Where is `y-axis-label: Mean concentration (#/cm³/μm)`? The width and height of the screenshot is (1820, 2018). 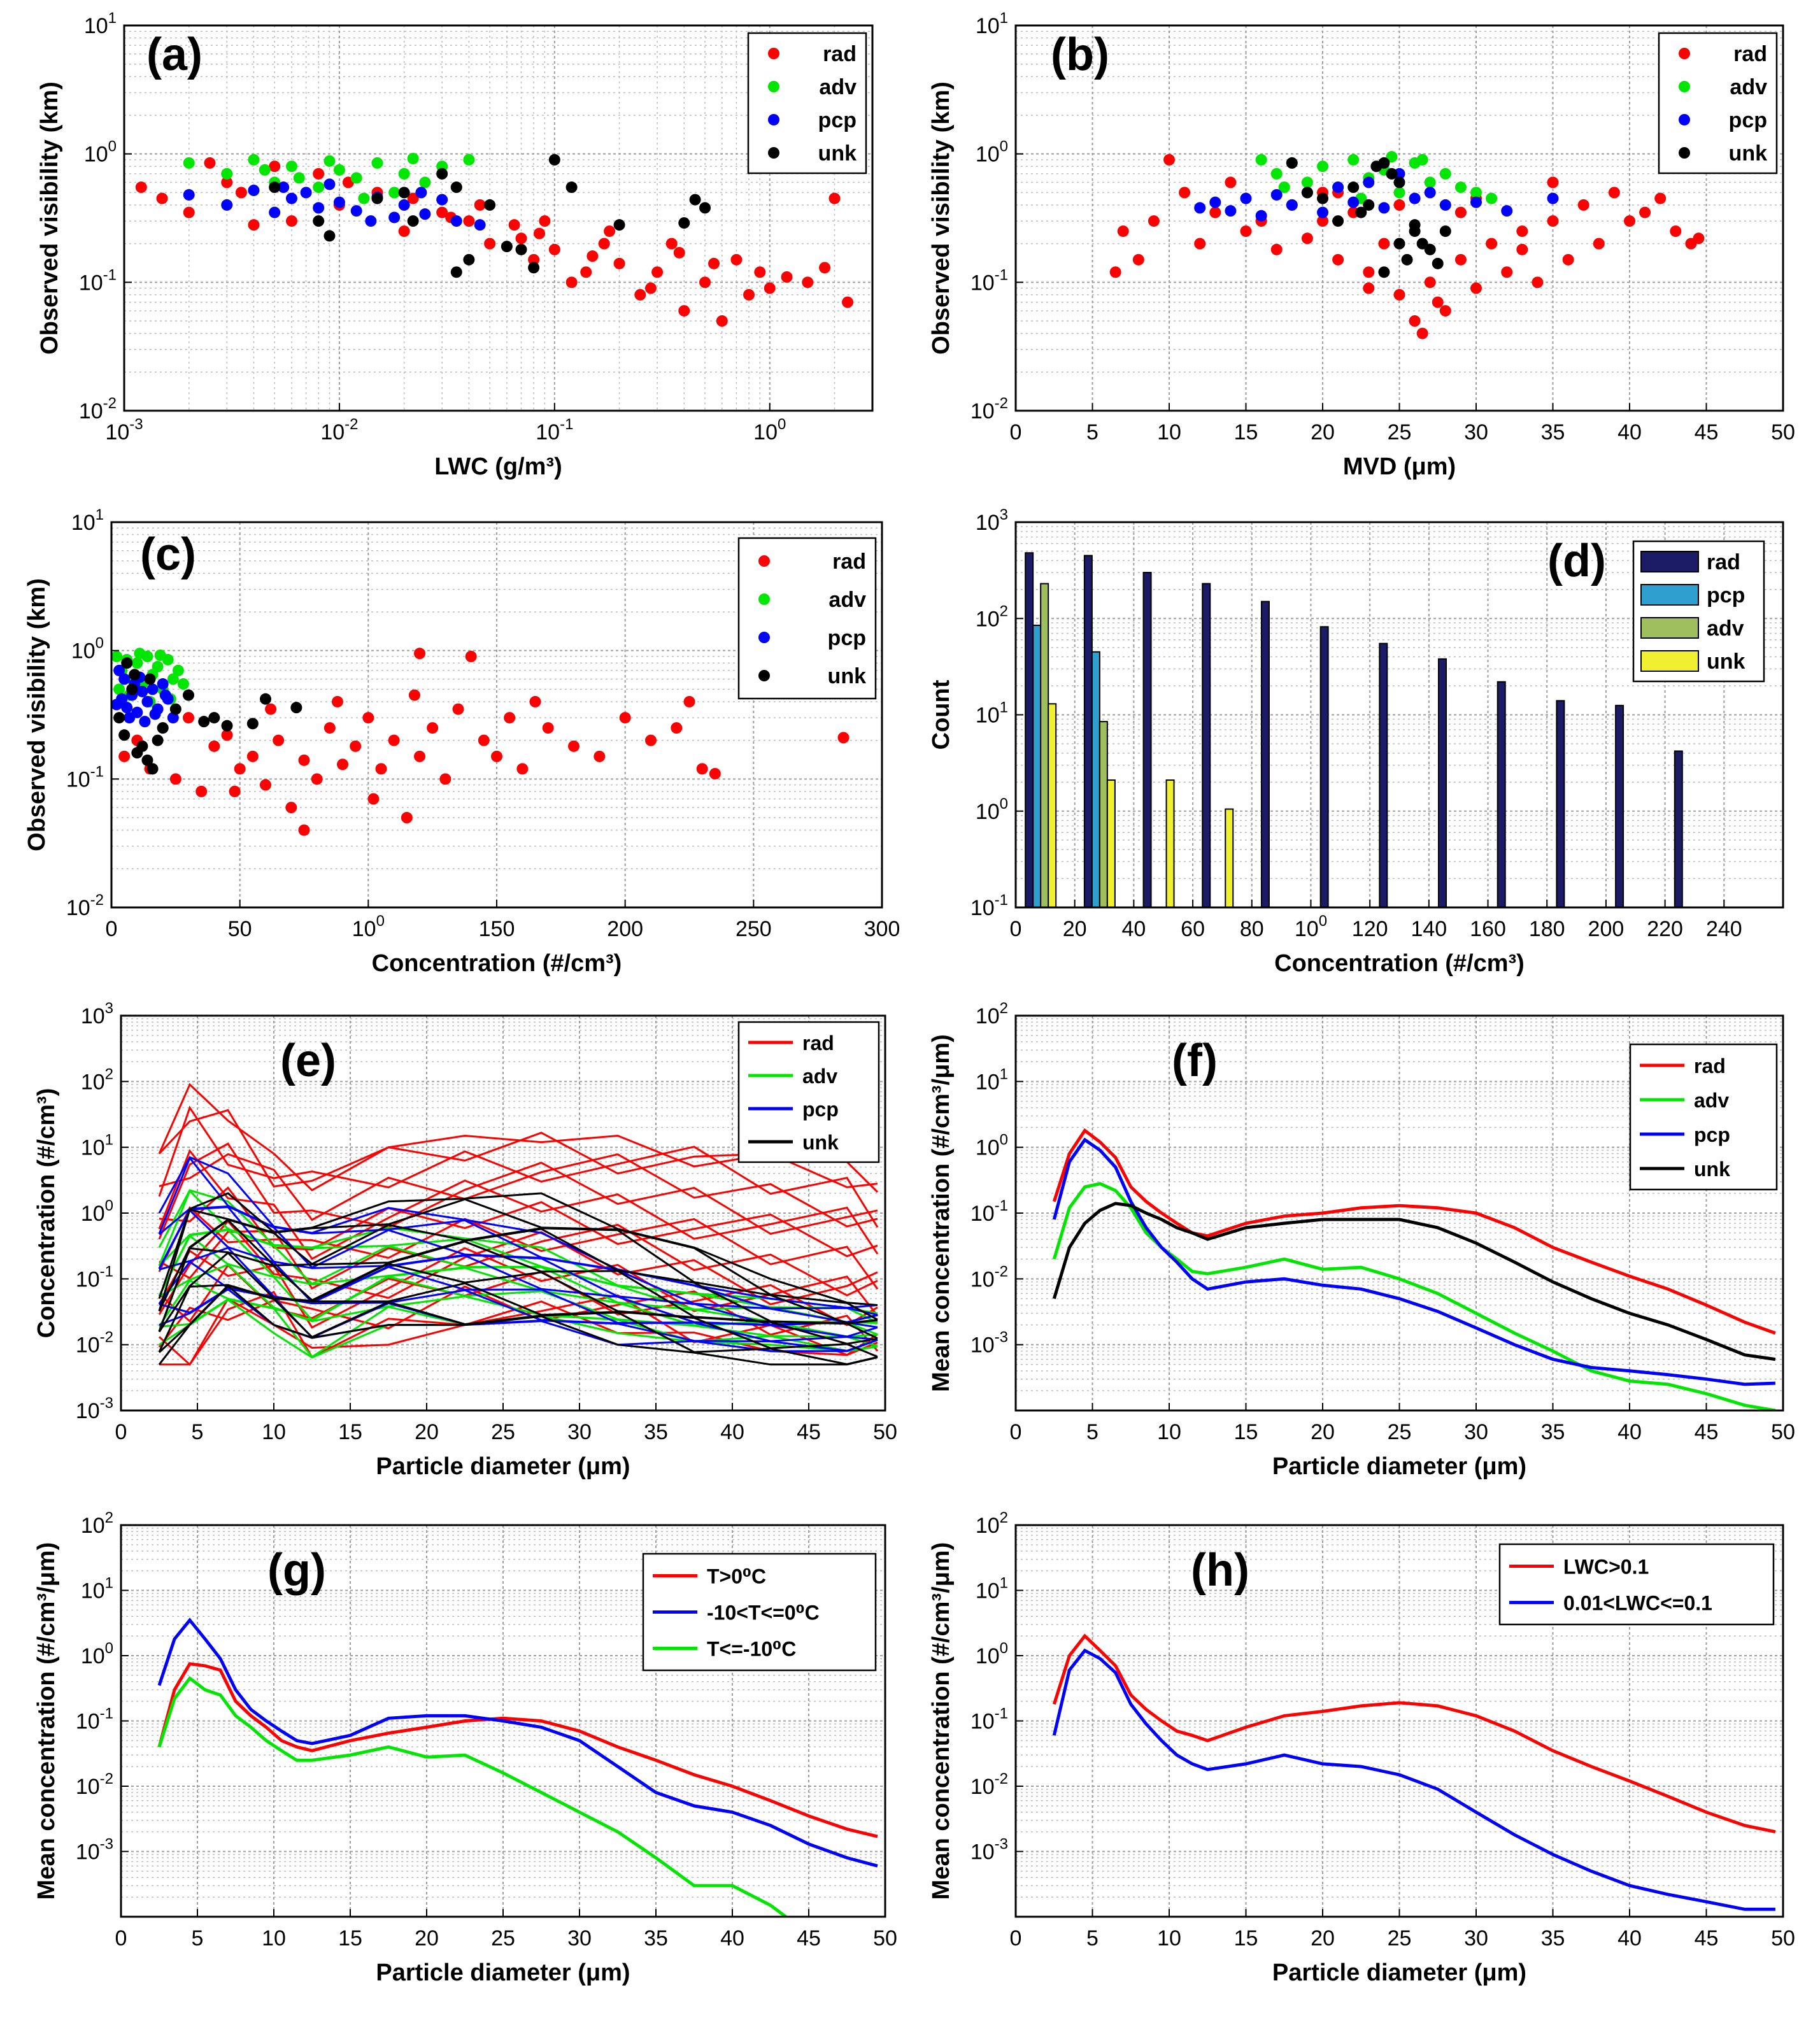 y-axis-label: Mean concentration (#/cm³/μm) is located at coordinates (46, 1721).